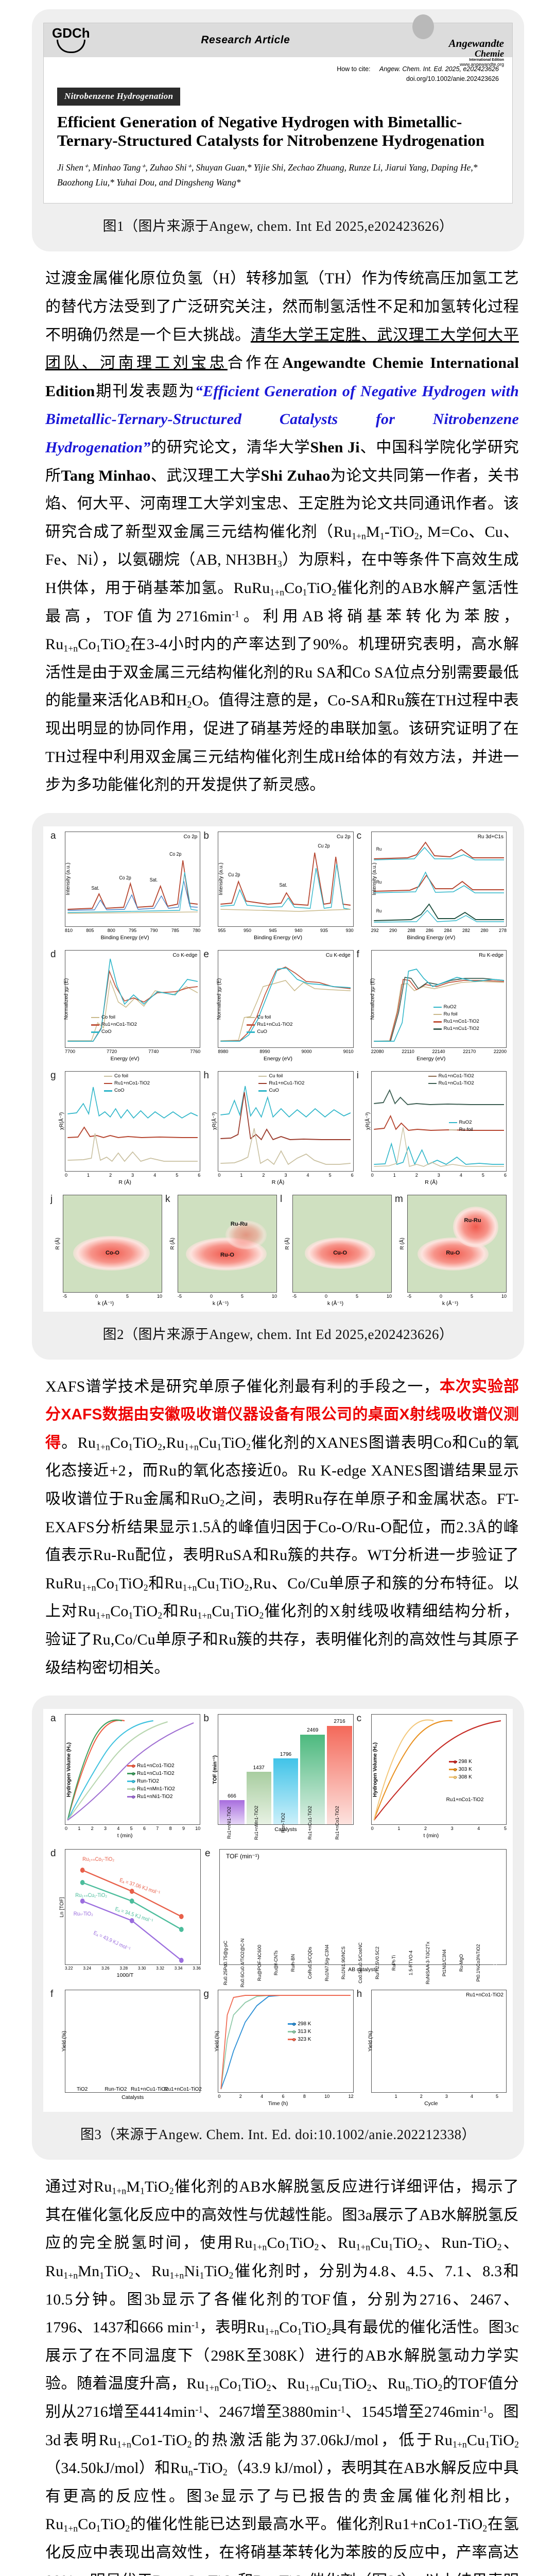  Describe the element at coordinates (448, 930) in the screenshot. I see `tick: 284` at that location.